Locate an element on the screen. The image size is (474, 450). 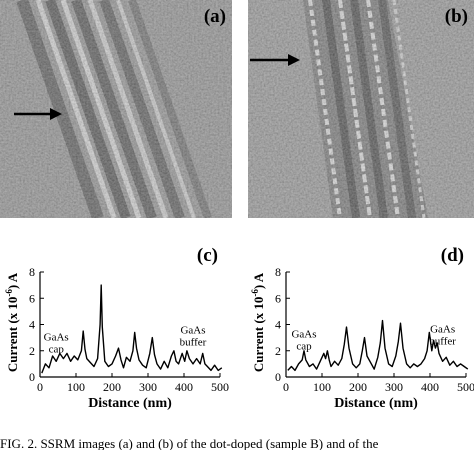
panel-label: (d) is located at coordinates (452, 255).